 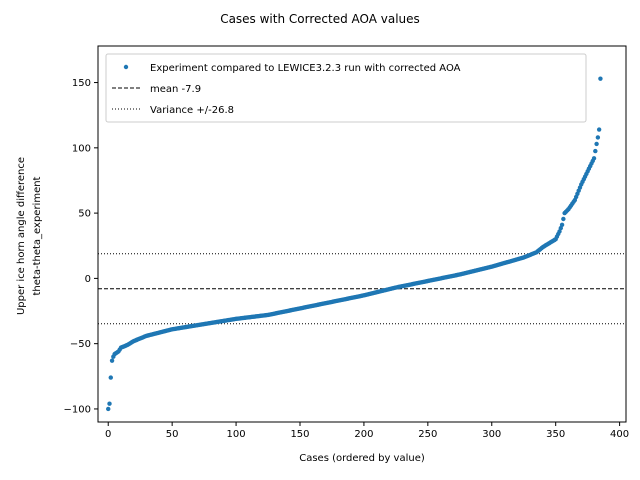 What do you see at coordinates (362, 458) in the screenshot?
I see `x-axis-label: Cases (ordered by value)` at bounding box center [362, 458].